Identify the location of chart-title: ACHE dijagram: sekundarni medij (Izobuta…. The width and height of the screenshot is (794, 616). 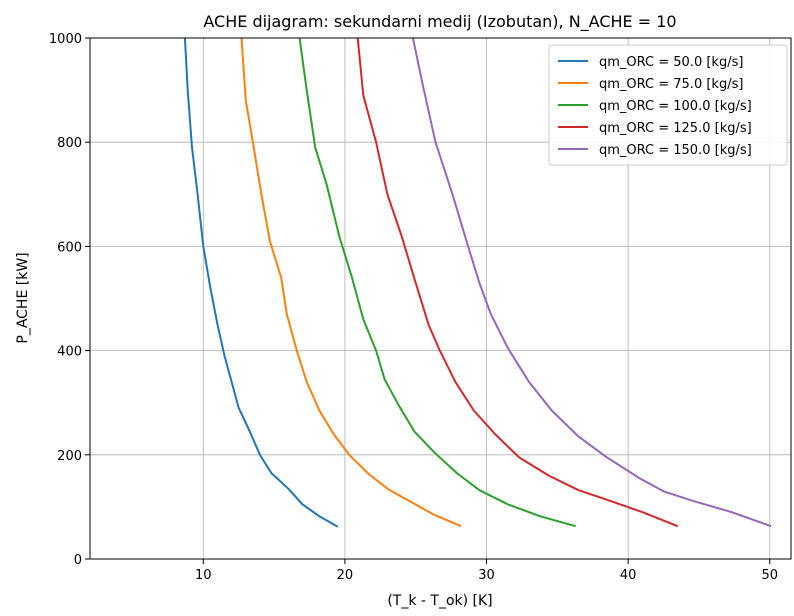
(439, 22).